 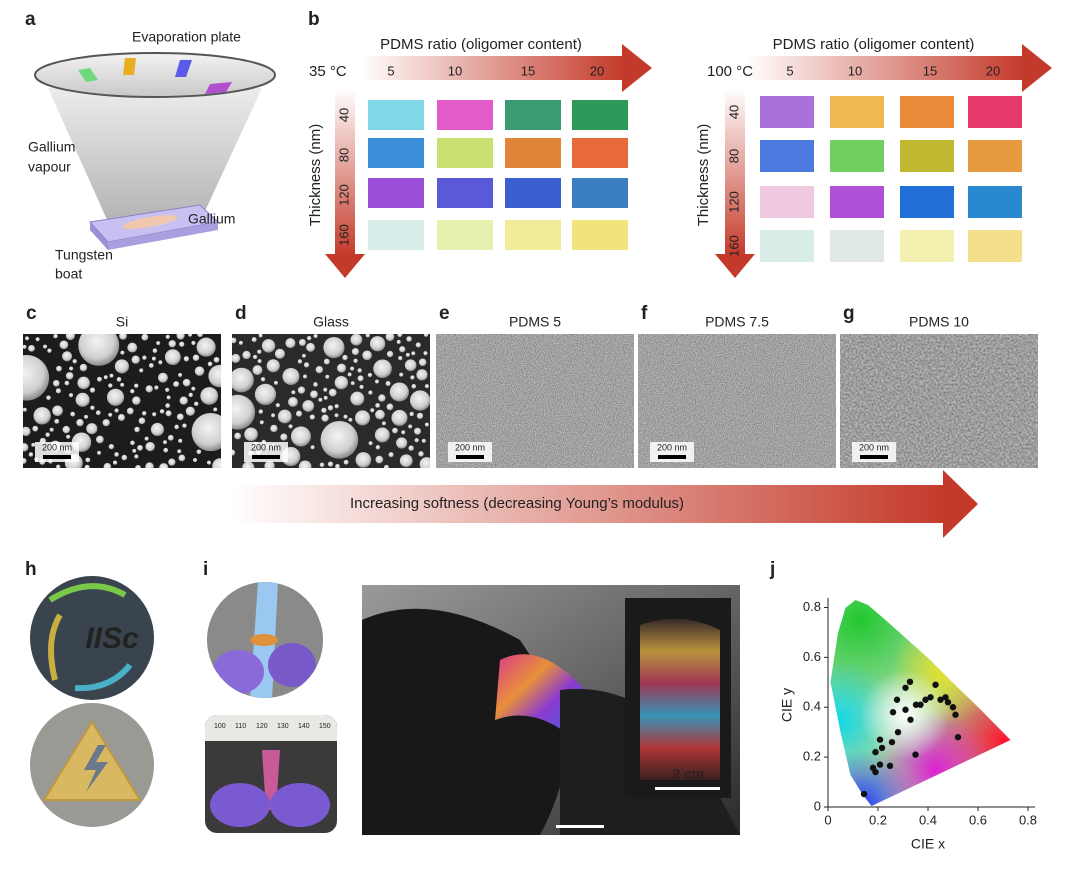 I want to click on ratio-arrow, so click(x=492, y=68).